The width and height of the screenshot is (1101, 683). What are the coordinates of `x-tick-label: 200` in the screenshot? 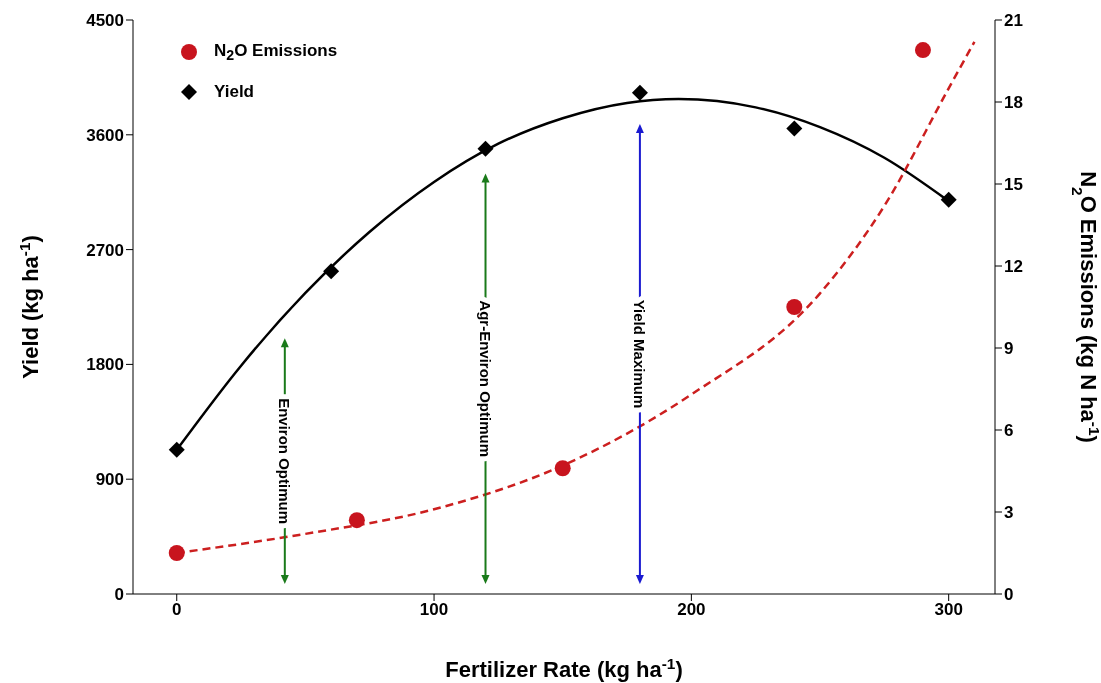 It's located at (691, 610).